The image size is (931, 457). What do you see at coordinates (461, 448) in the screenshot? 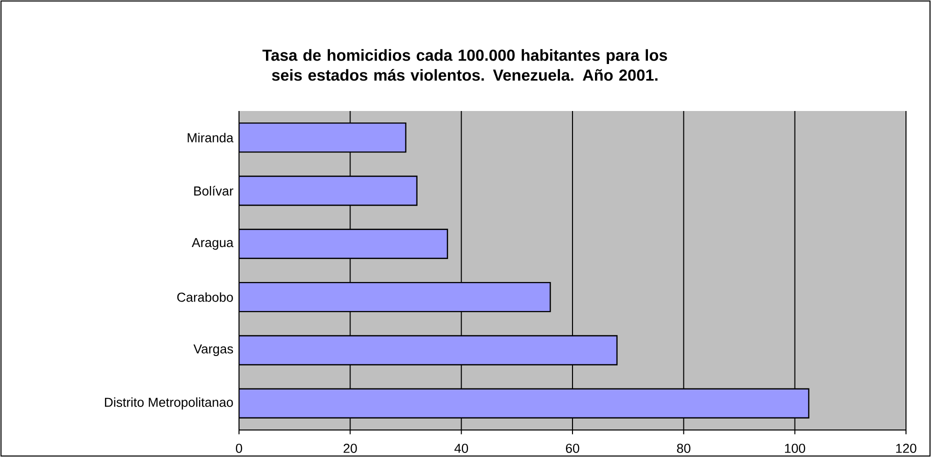
I see `x-tick-label: 40` at bounding box center [461, 448].